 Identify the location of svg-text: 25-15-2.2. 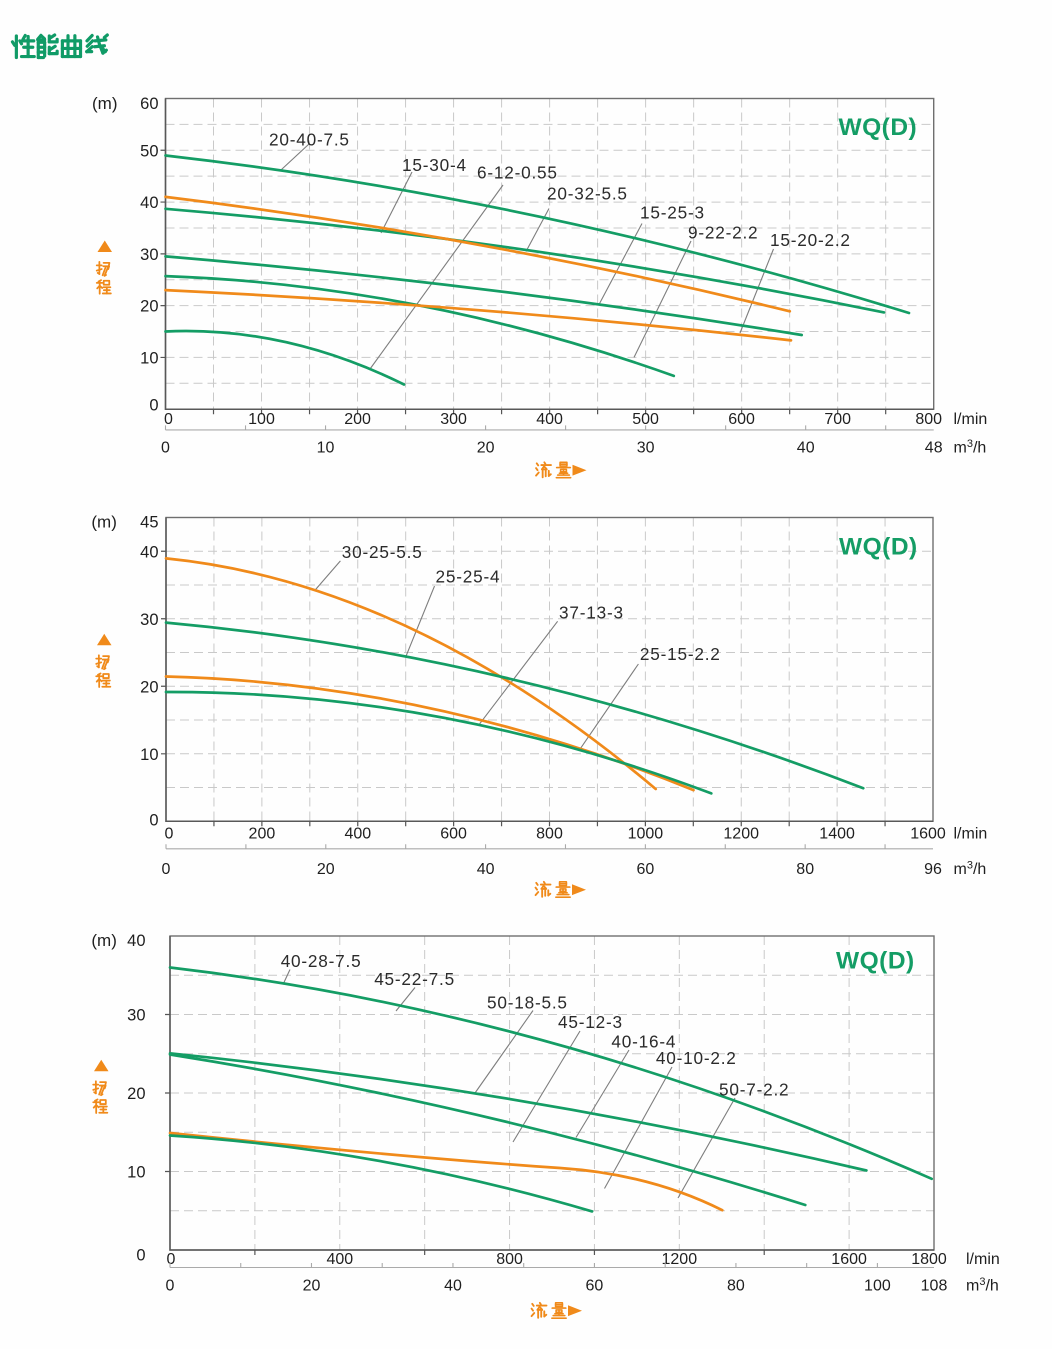
(680, 654).